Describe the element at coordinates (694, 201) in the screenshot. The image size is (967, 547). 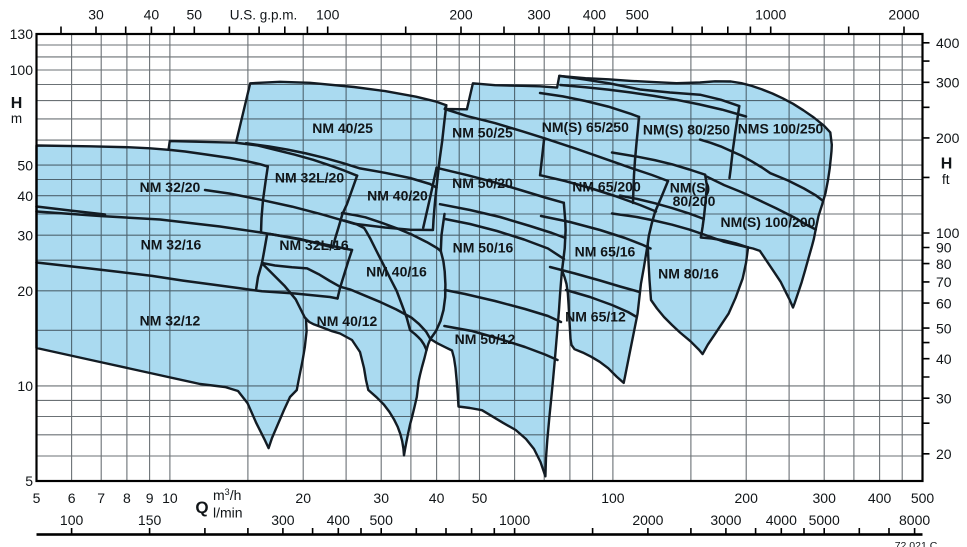
I see `svg-text: 80/200` at that location.